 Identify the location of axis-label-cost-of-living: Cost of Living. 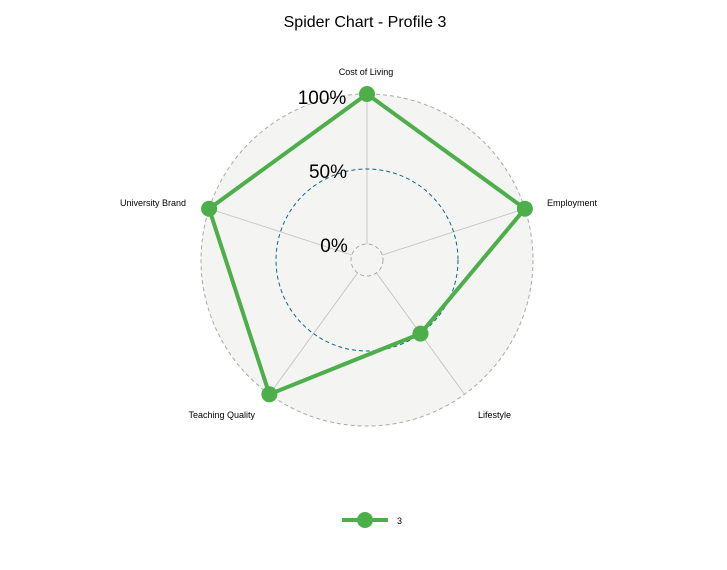
(366, 72).